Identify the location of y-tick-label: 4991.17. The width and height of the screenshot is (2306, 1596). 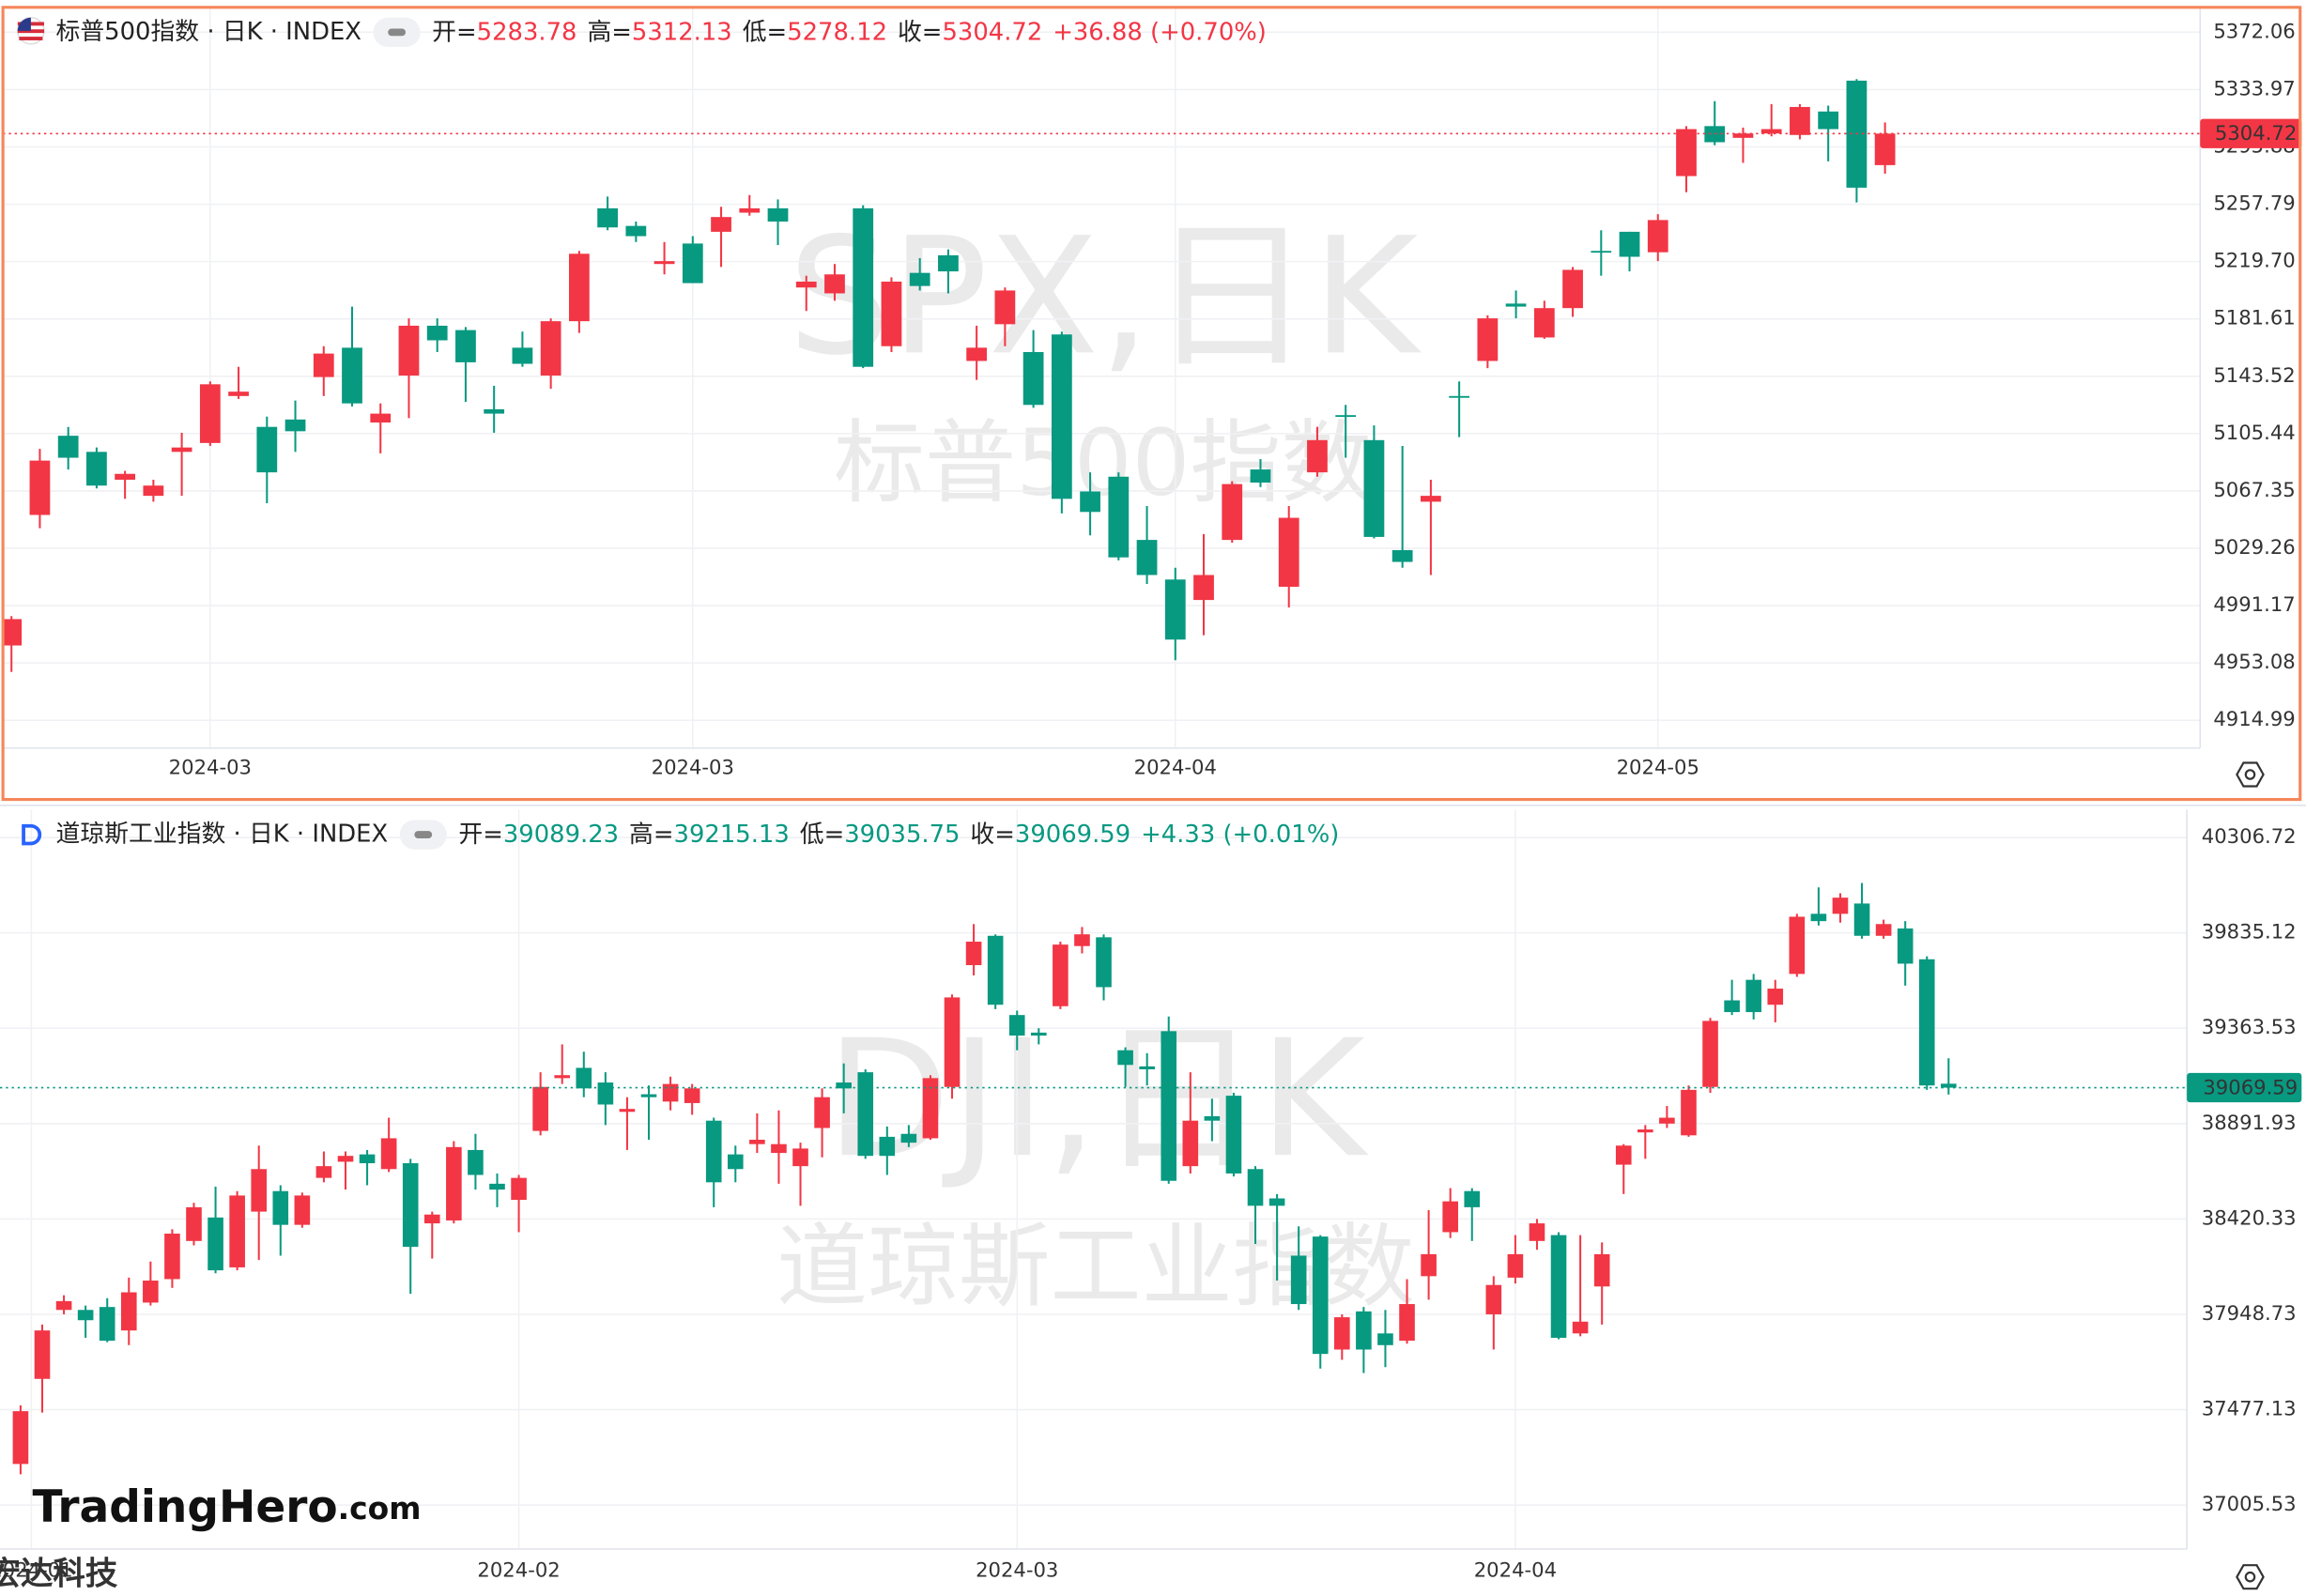
(2254, 604).